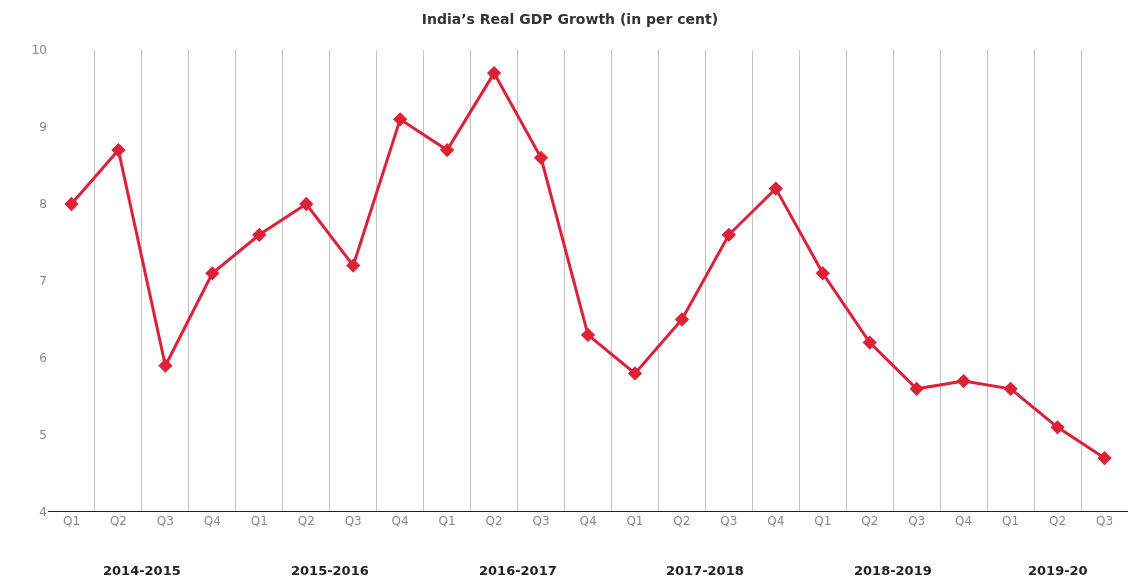 This screenshot has height=580, width=1140. I want to click on text: 2017-2018, so click(705, 570).